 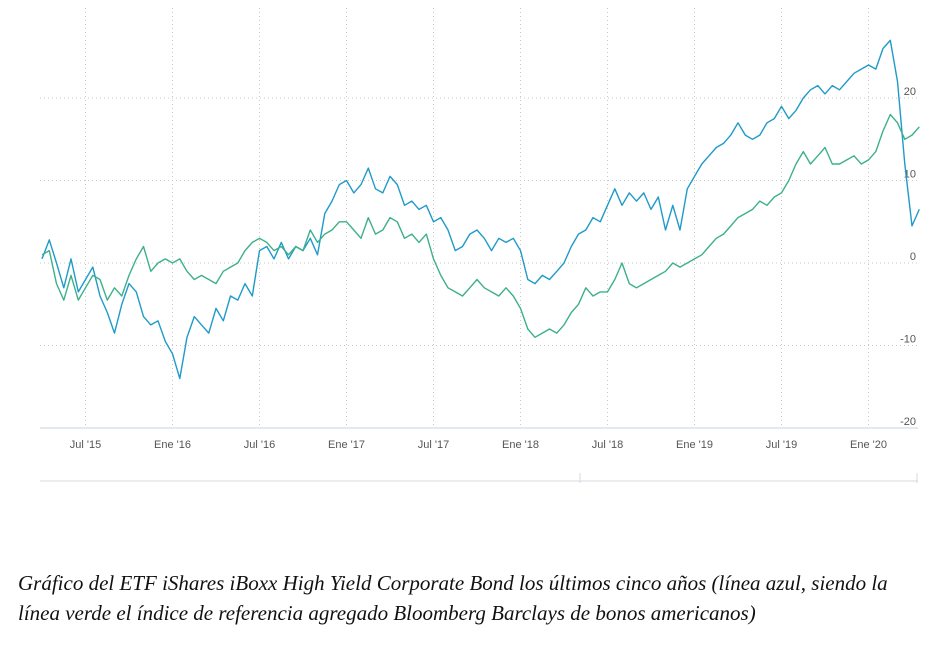 What do you see at coordinates (346, 445) in the screenshot?
I see `x-tick-label: Ene '17` at bounding box center [346, 445].